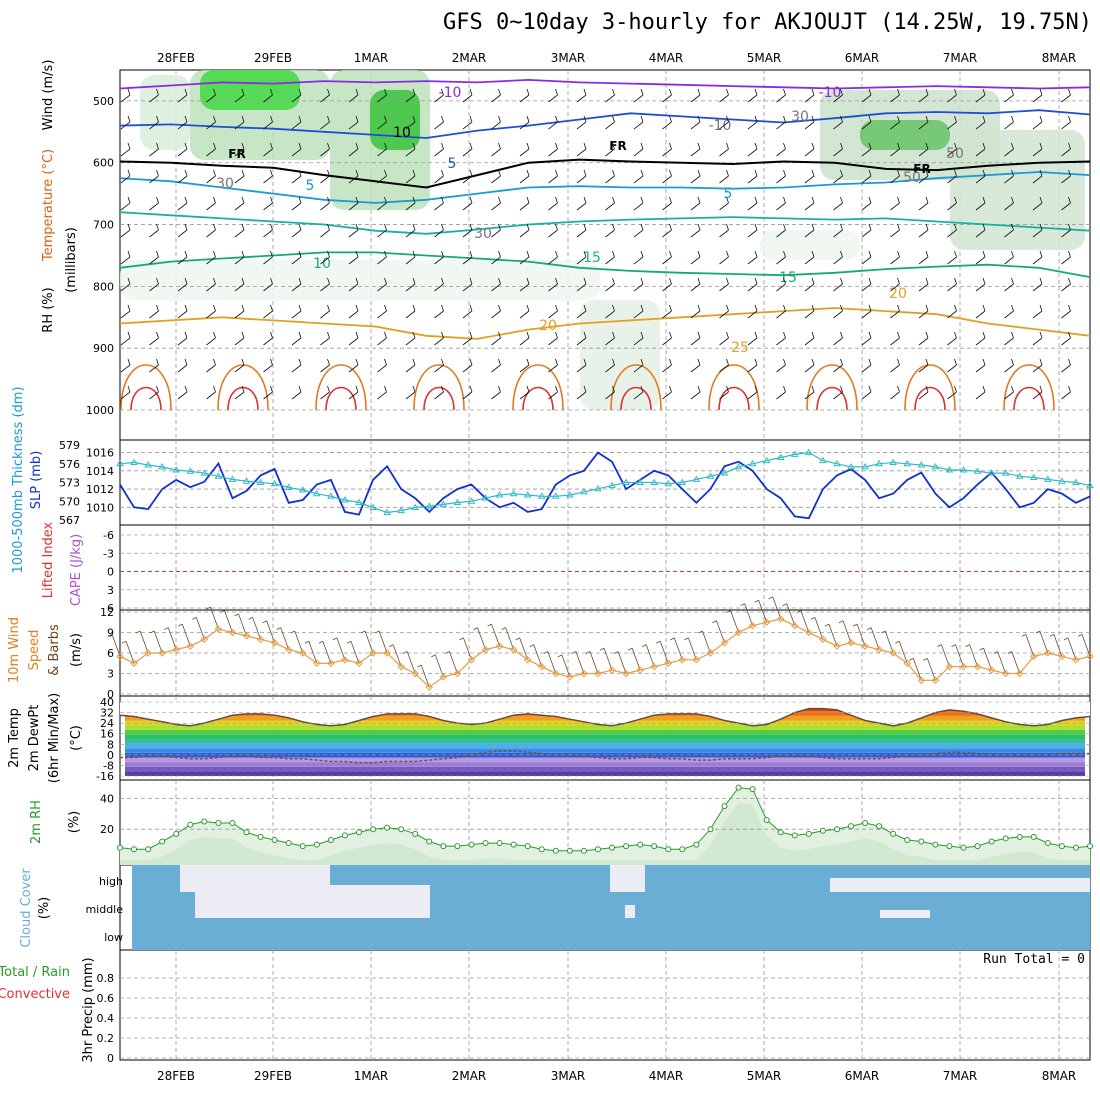 The height and width of the screenshot is (1100, 1100). I want to click on ms-vert-label: (m/s), so click(76, 650).